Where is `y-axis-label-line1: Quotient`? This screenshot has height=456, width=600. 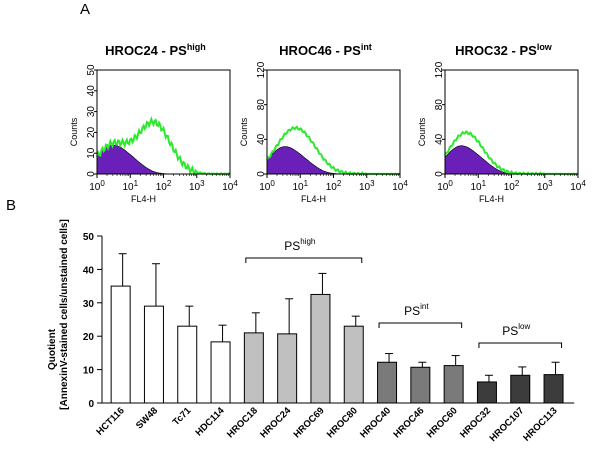 y-axis-label-line1: Quotient is located at coordinates (52, 349).